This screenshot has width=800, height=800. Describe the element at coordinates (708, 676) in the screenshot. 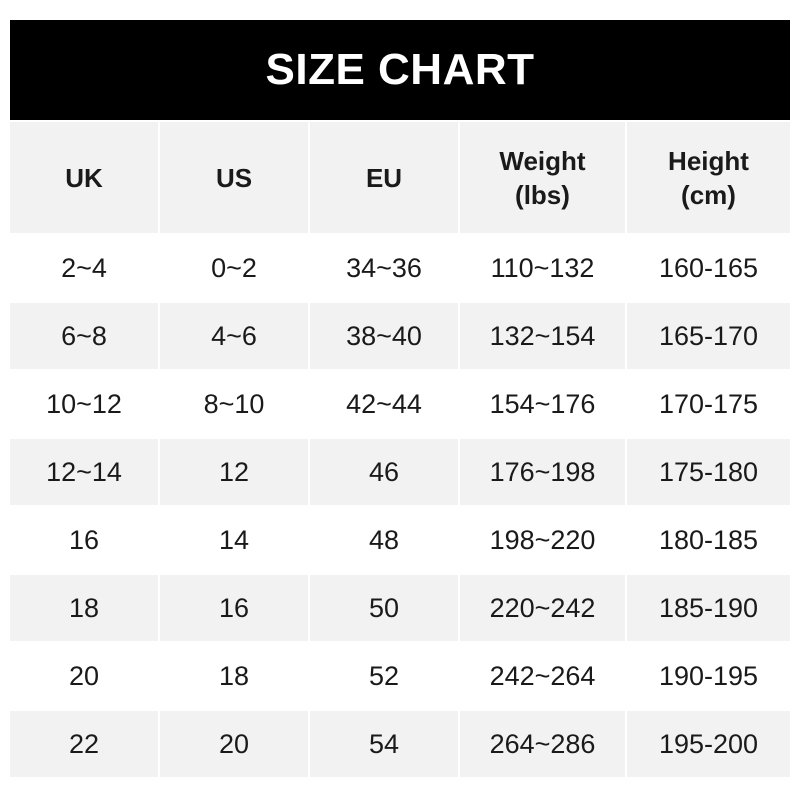

I see `table-cell-height: 190-195` at that location.